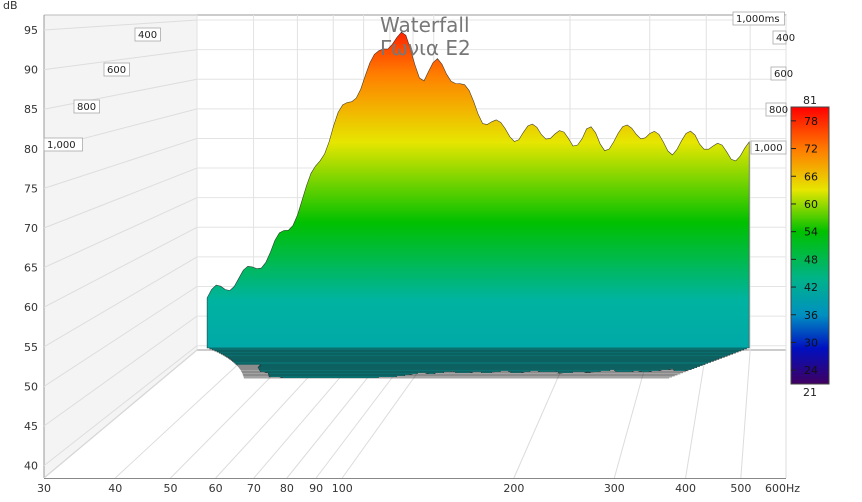  I want to click on y-axis-label: dB, so click(10, 6).